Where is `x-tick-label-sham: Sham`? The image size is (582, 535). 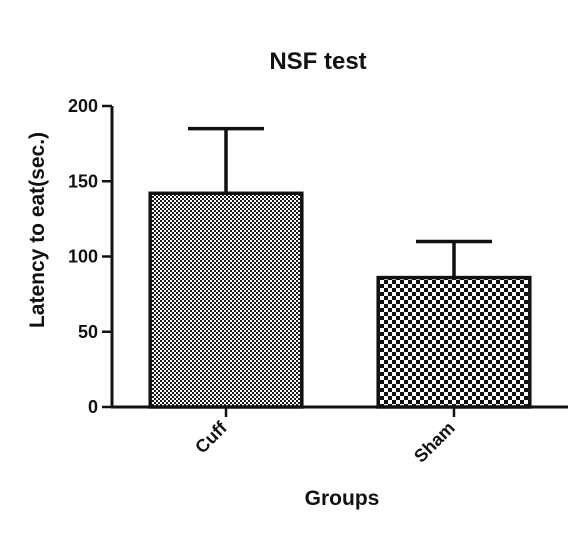 x-tick-label-sham: Sham is located at coordinates (434, 442).